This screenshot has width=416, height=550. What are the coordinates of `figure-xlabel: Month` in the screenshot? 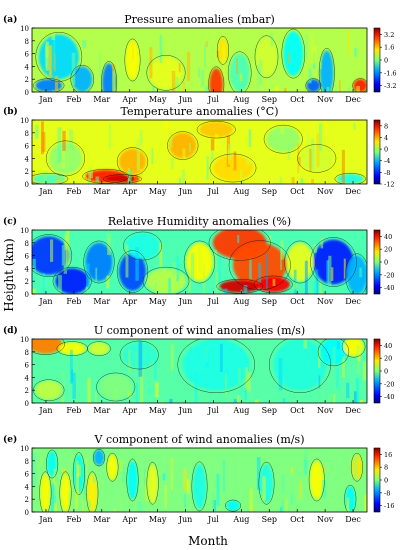 It's located at (208, 541).